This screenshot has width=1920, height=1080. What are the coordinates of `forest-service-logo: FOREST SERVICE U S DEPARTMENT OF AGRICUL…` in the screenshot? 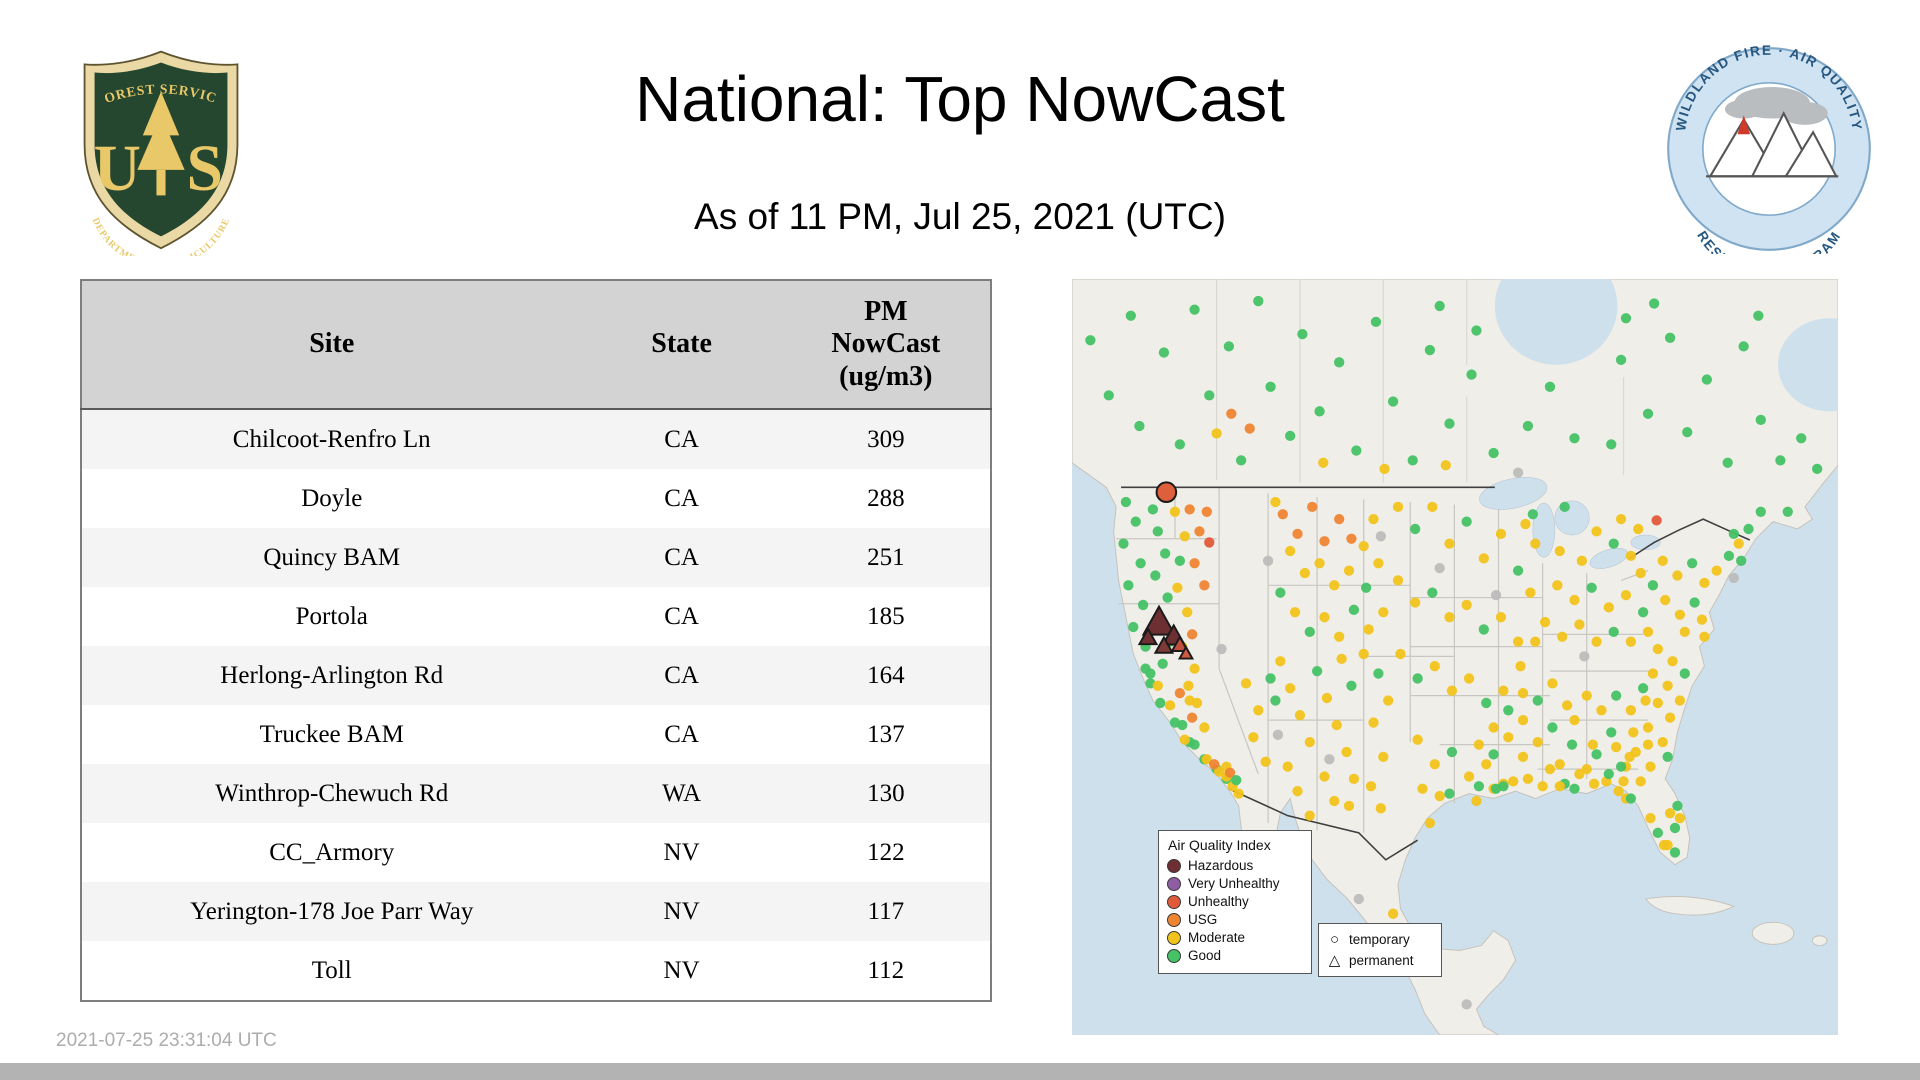 It's located at (154, 149).